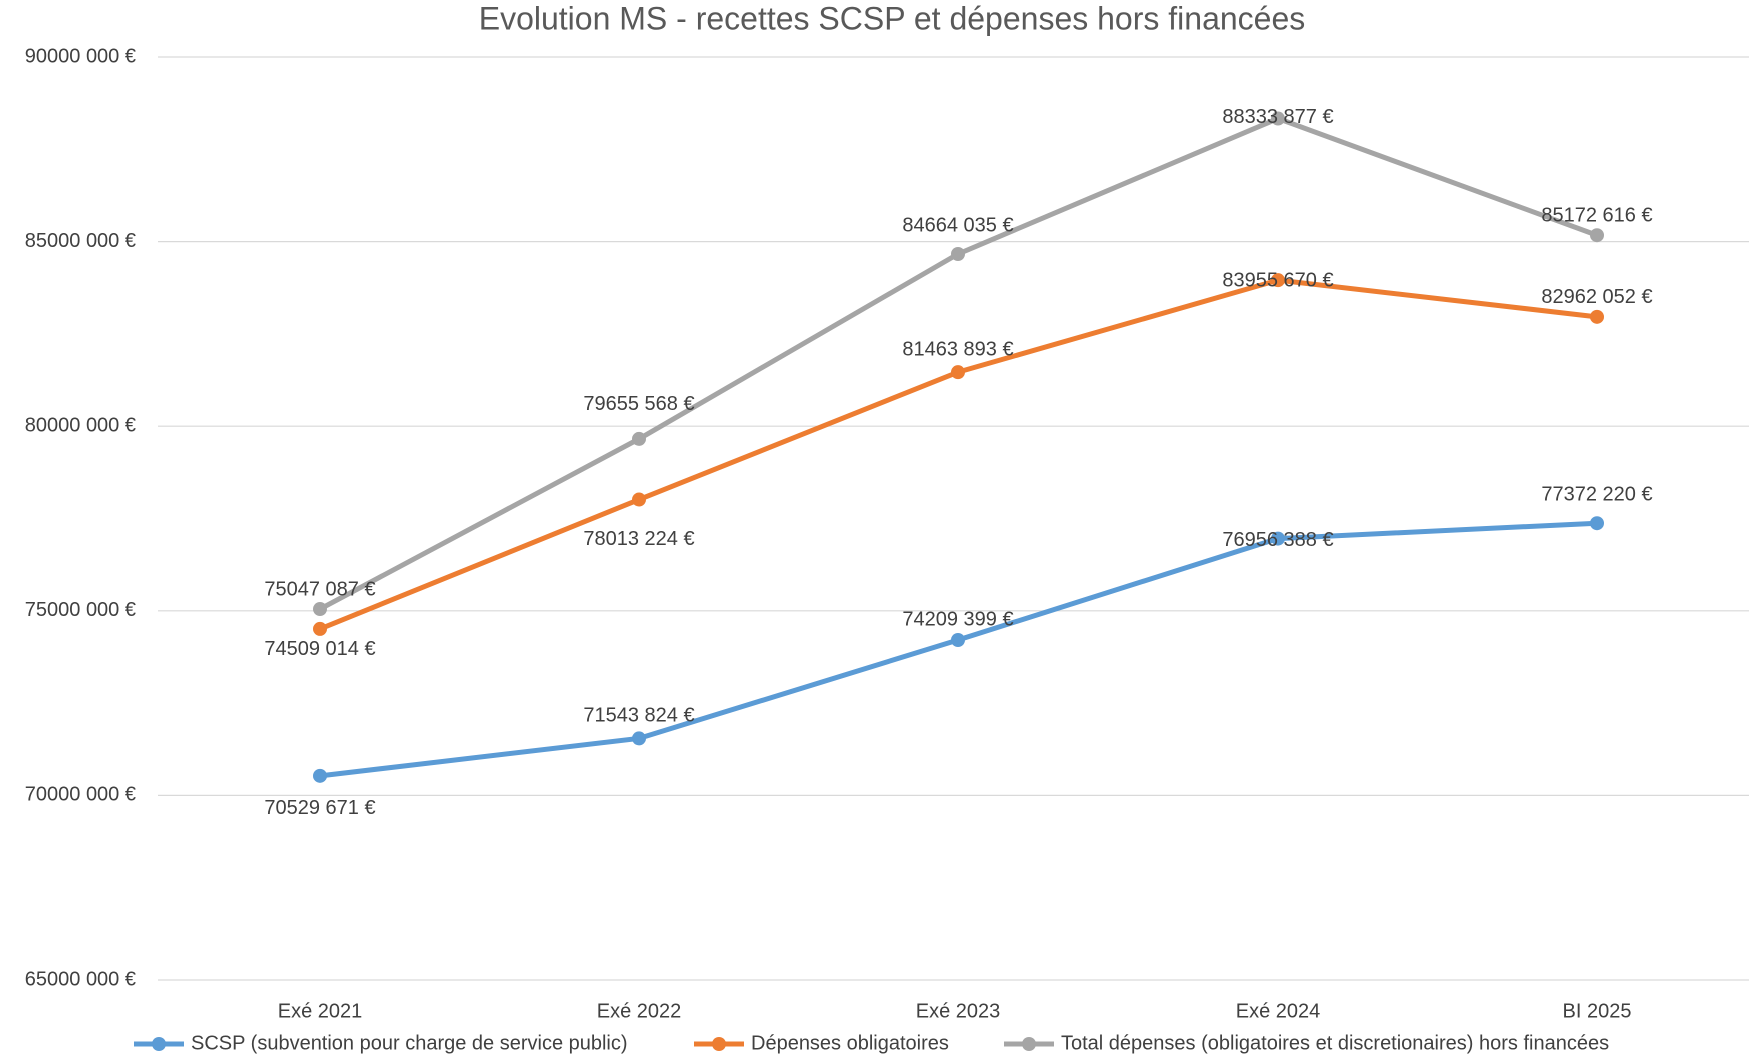 Image resolution: width=1749 pixels, height=1063 pixels. What do you see at coordinates (80, 241) in the screenshot?
I see `y-tick-label: 85000 000 €` at bounding box center [80, 241].